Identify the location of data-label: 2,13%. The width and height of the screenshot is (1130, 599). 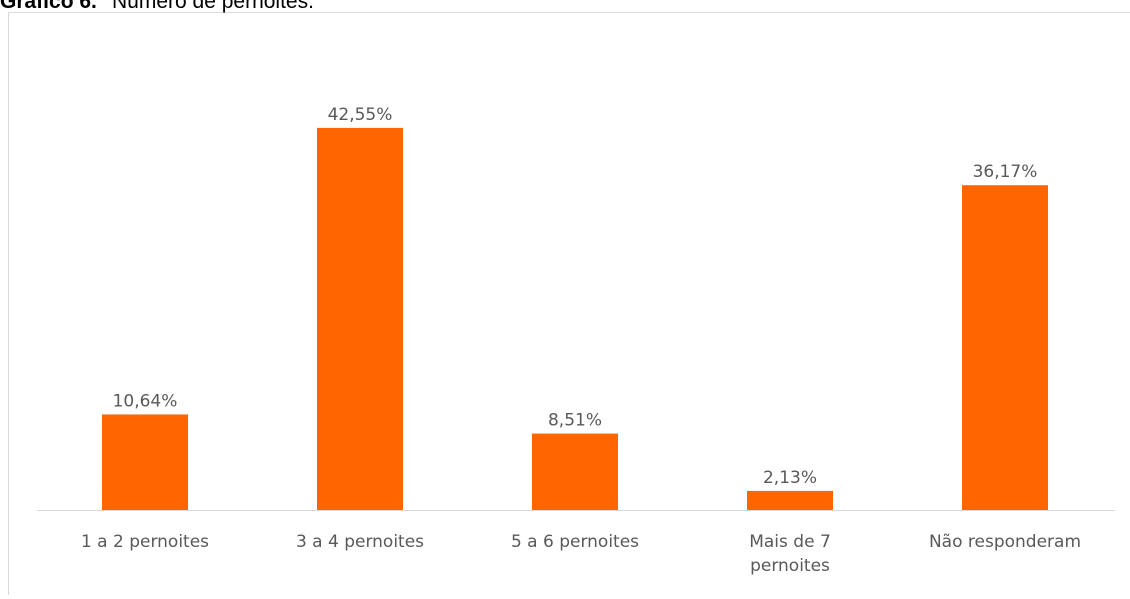
(790, 478).